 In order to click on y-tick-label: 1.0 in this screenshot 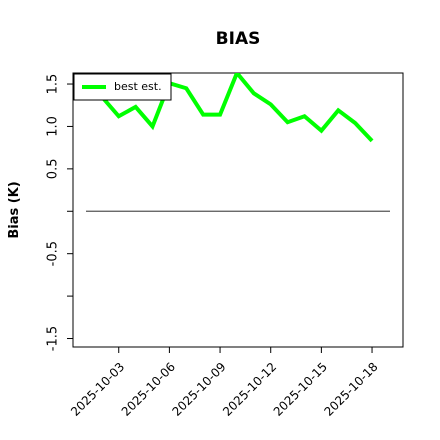, I will do `click(53, 126)`.